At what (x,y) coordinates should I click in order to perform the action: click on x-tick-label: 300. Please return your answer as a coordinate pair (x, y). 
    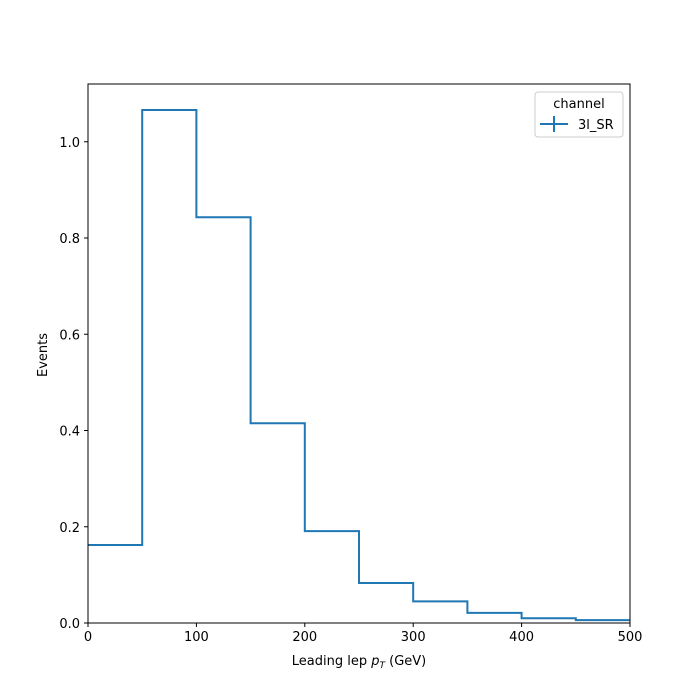
    Looking at the image, I should click on (413, 637).